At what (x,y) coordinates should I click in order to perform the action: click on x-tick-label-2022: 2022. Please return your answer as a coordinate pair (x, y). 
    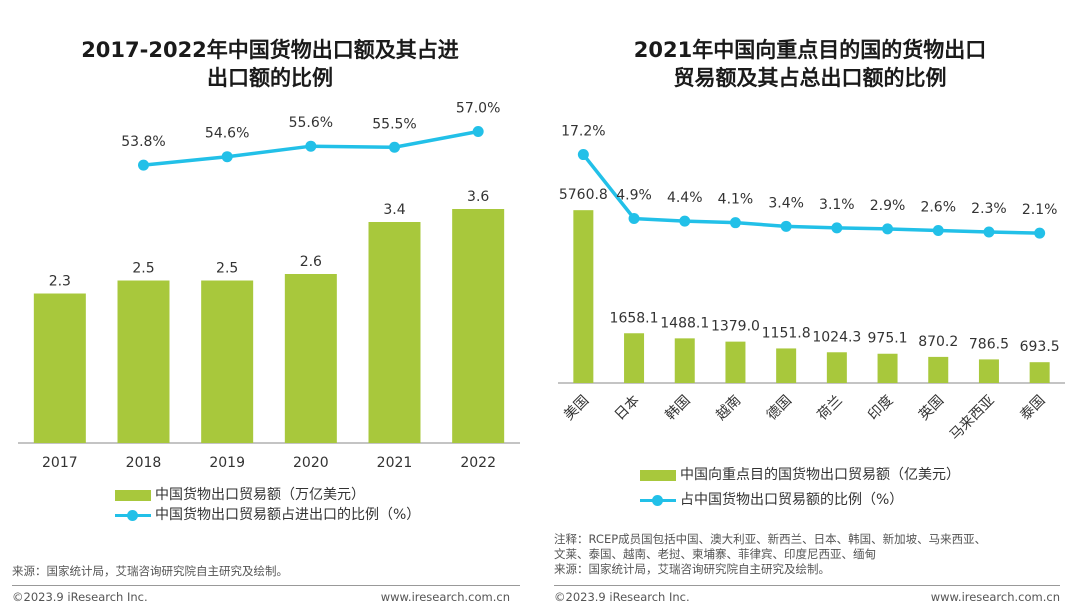
    Looking at the image, I should click on (478, 463).